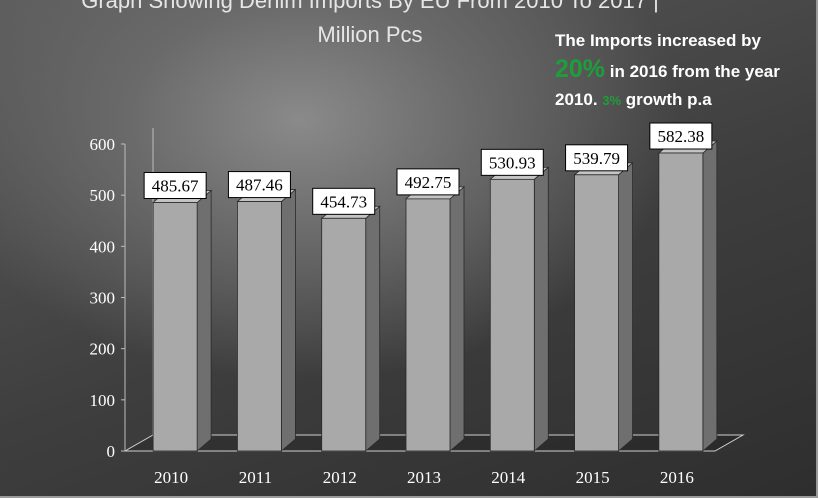 The width and height of the screenshot is (820, 500). Describe the element at coordinates (666, 99) in the screenshot. I see `annotation-line3-text: growth p.a` at that location.